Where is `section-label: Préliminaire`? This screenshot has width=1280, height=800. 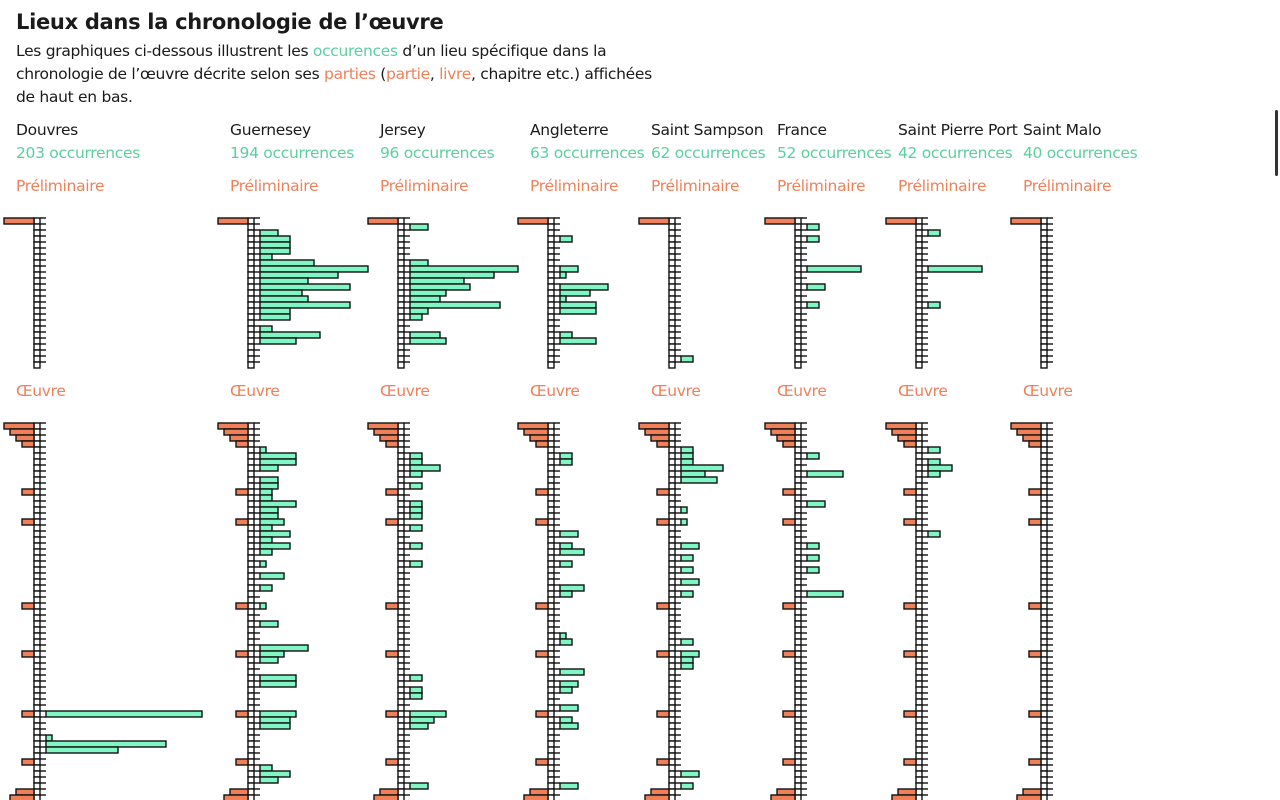 section-label: Préliminaire is located at coordinates (821, 186).